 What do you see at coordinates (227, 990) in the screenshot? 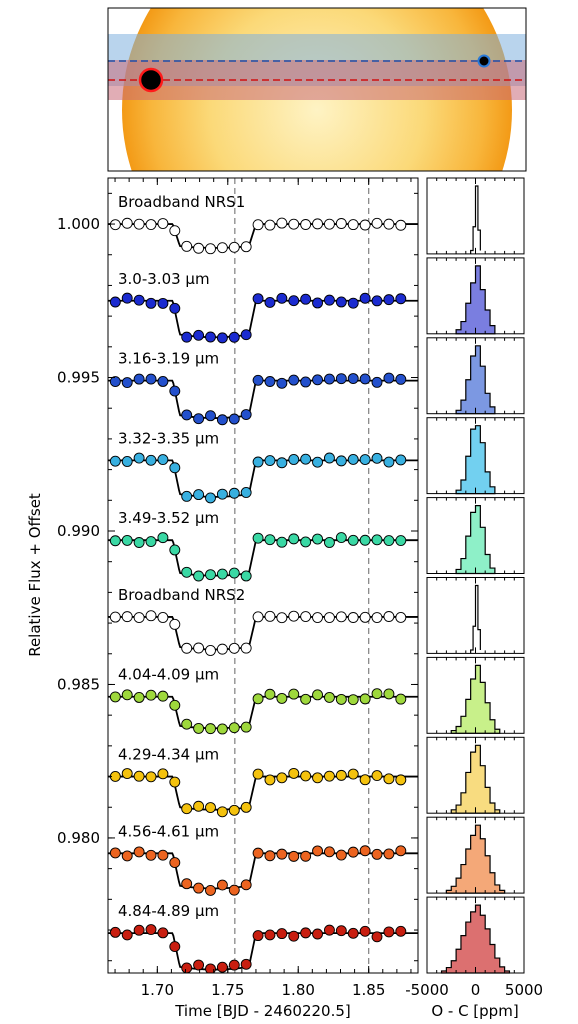
I see `x-tick-label: 1.75` at bounding box center [227, 990].